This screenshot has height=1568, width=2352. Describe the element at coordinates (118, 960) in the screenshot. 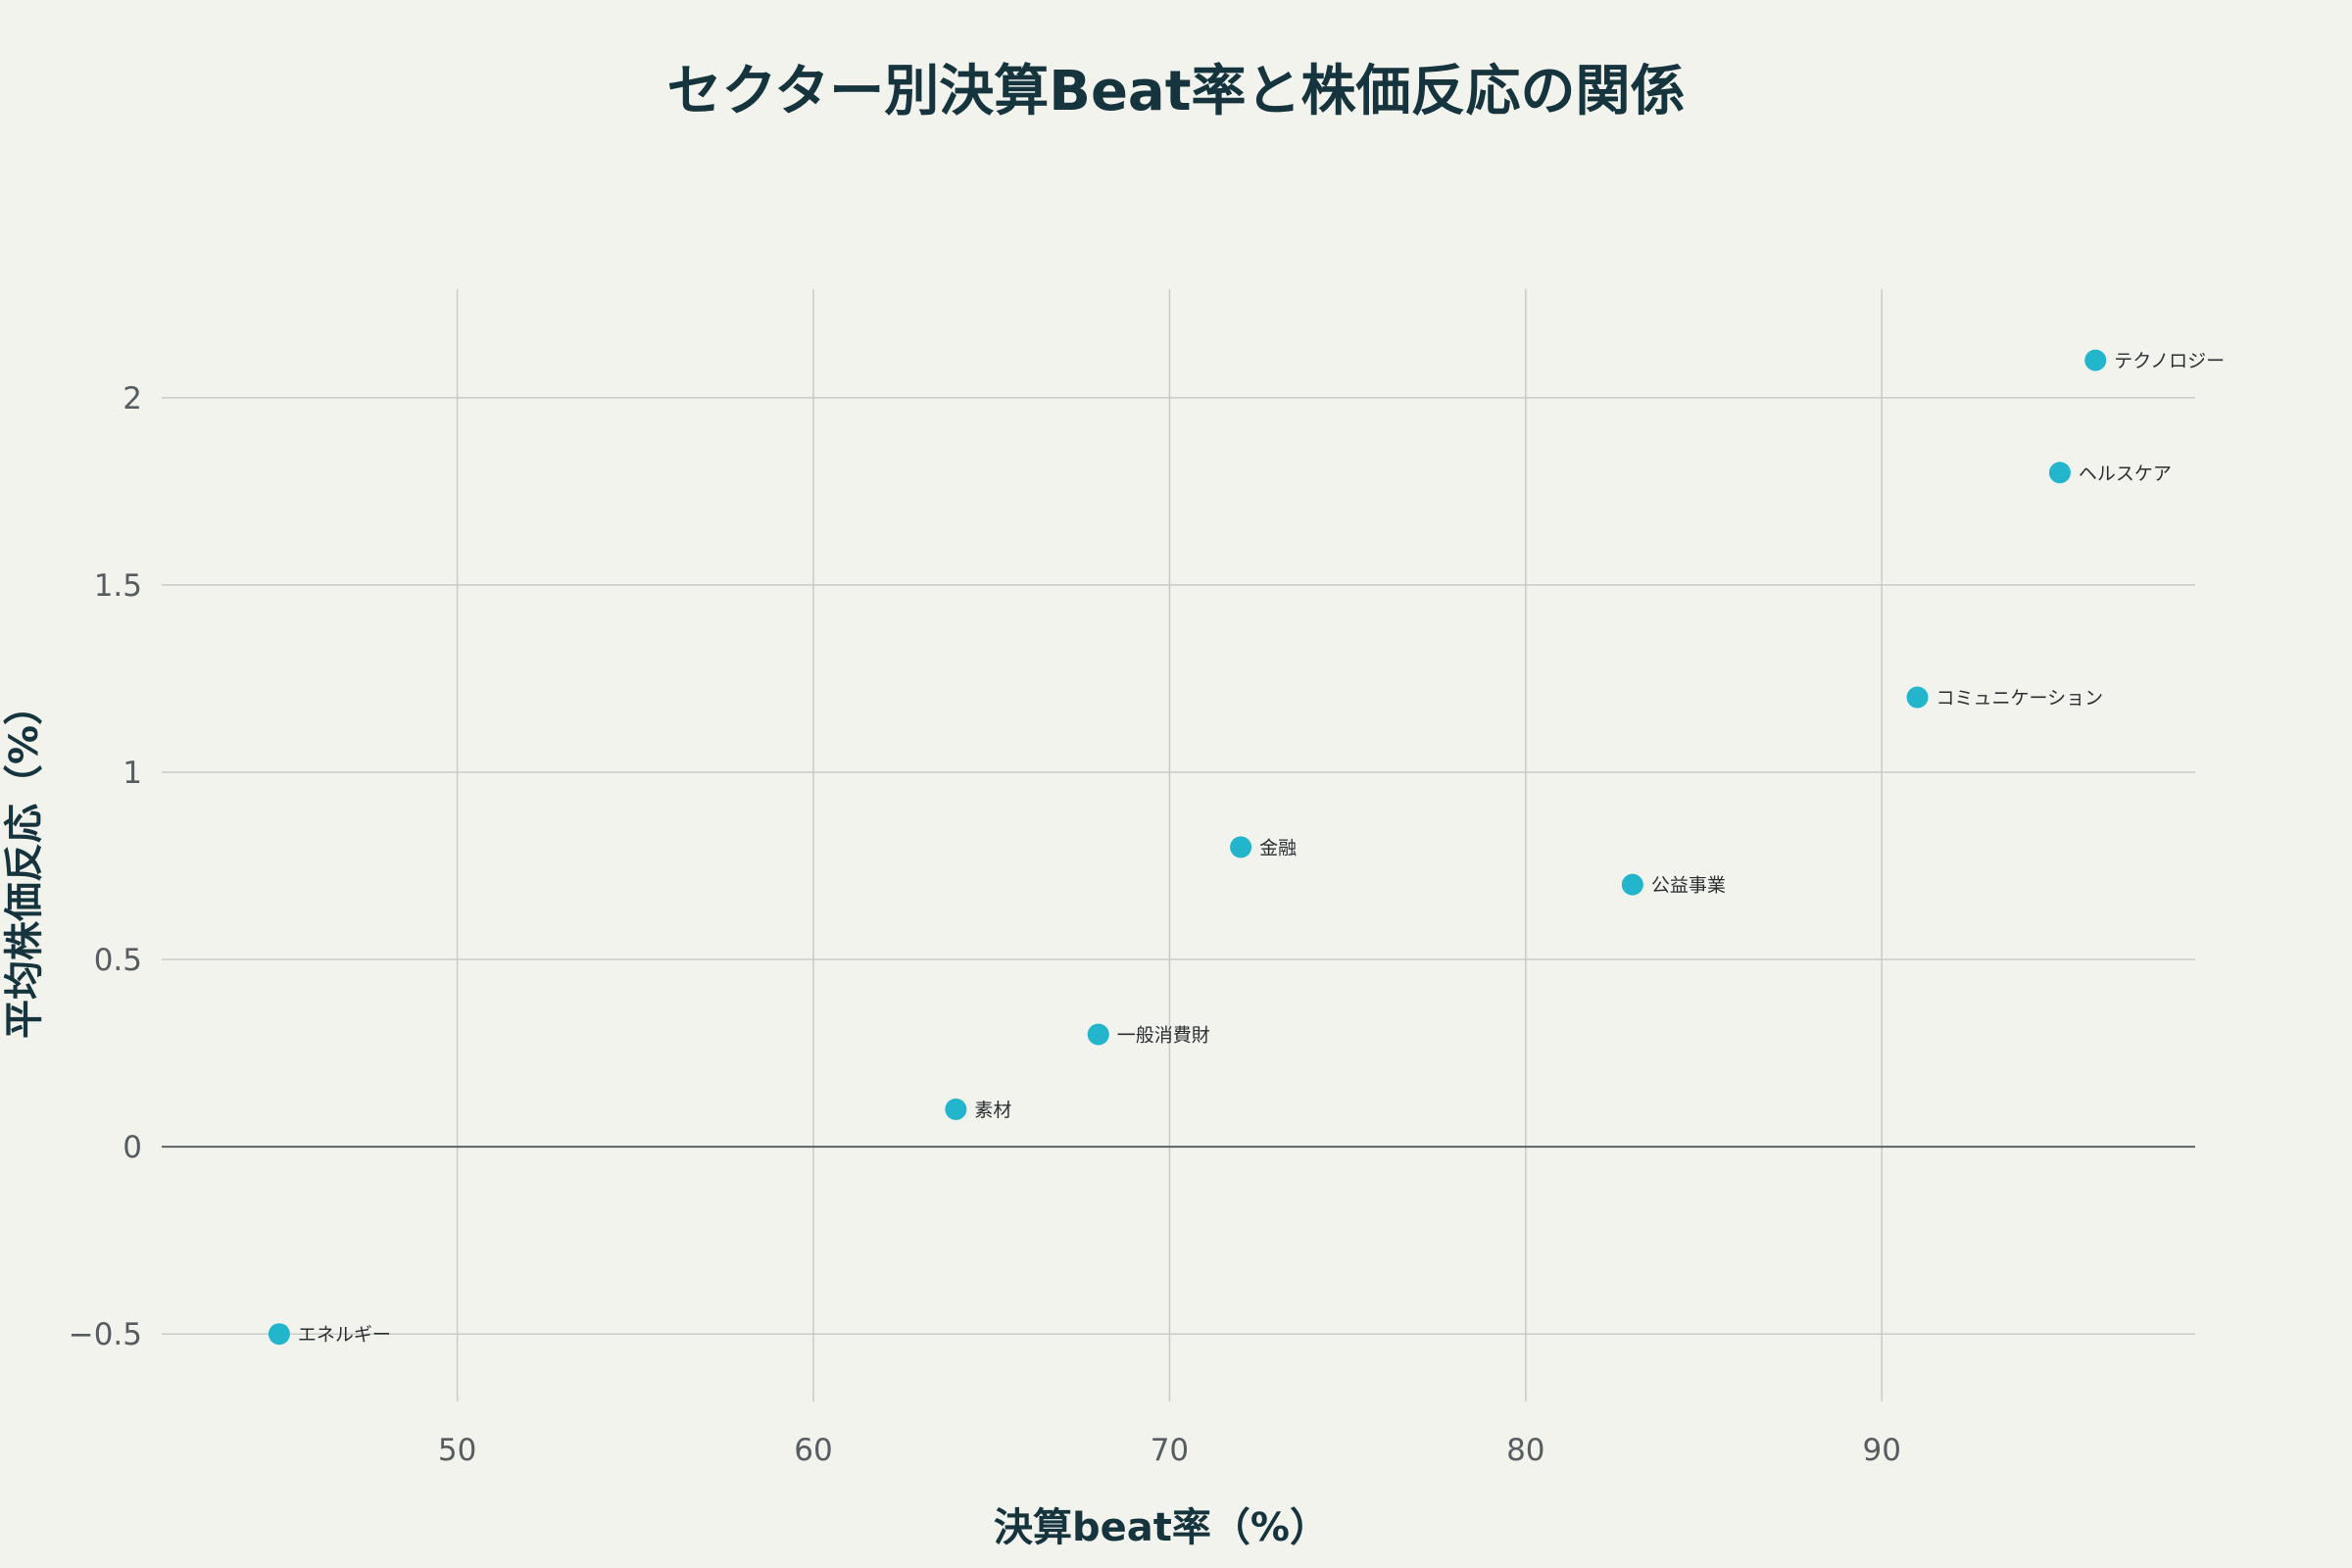

I see `y-tick-label: 0.5` at that location.